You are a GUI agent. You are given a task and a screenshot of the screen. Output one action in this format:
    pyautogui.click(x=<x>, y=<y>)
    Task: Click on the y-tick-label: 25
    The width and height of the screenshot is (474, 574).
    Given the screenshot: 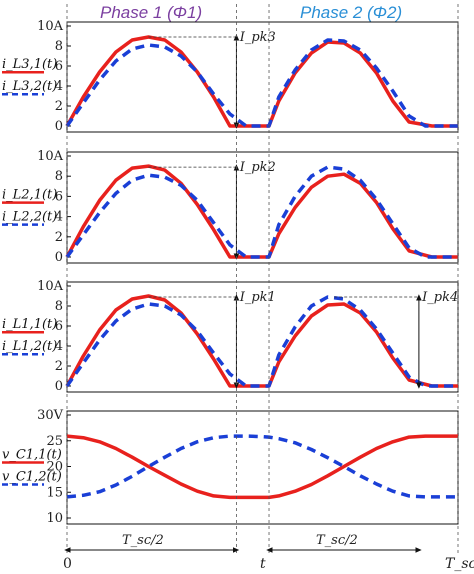 What is the action you would take?
    pyautogui.click(x=54, y=441)
    